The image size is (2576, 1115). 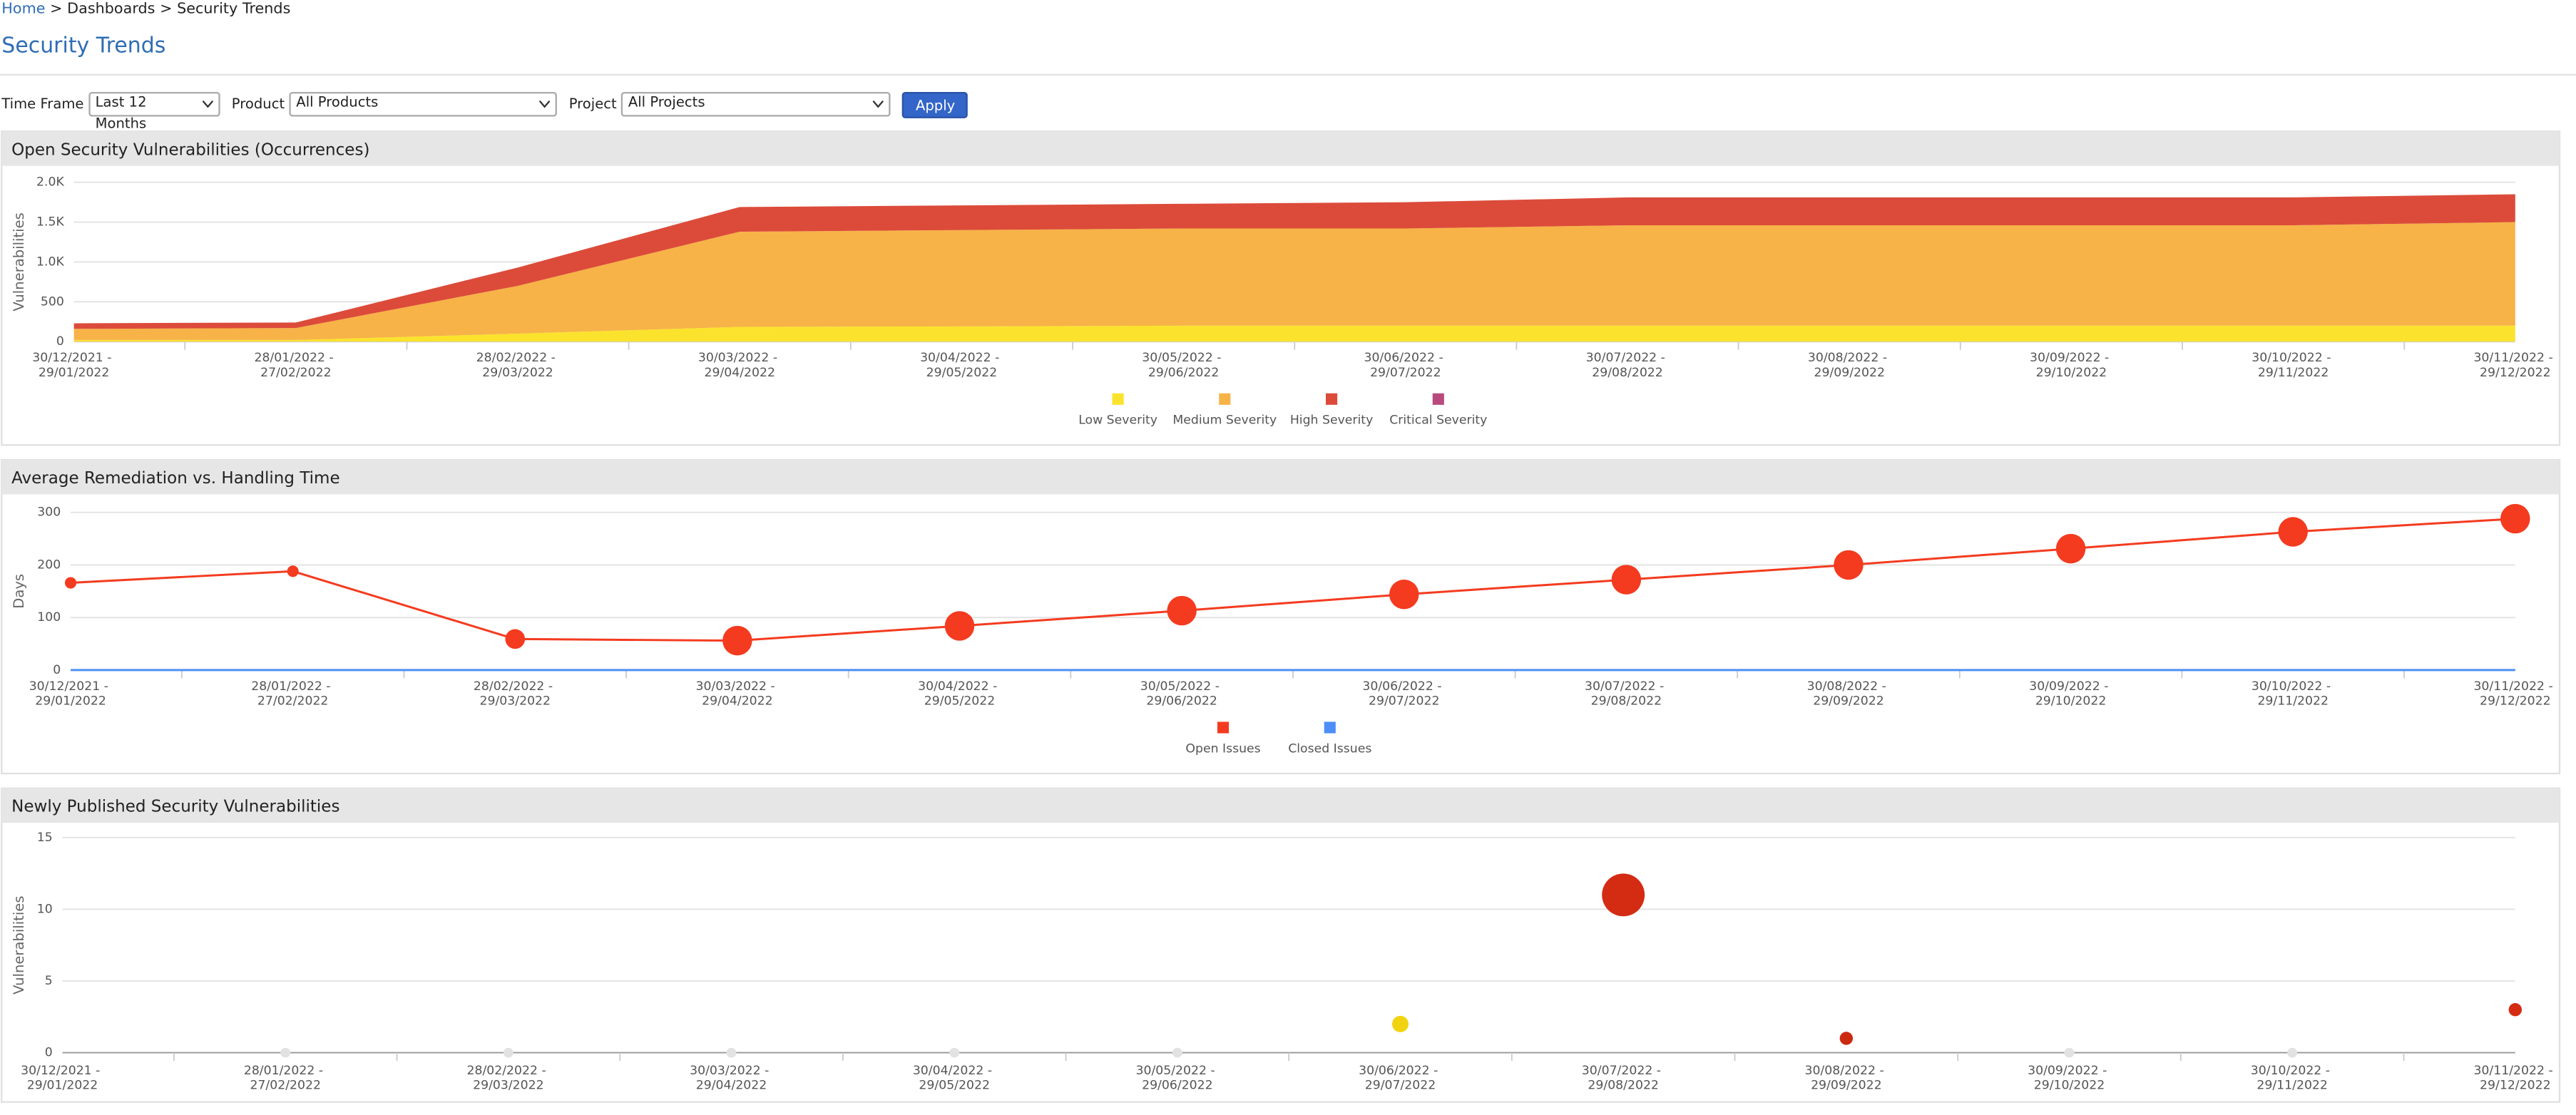 What do you see at coordinates (286, 1086) in the screenshot?
I see `x-tick-label-line: 27/02/2022` at bounding box center [286, 1086].